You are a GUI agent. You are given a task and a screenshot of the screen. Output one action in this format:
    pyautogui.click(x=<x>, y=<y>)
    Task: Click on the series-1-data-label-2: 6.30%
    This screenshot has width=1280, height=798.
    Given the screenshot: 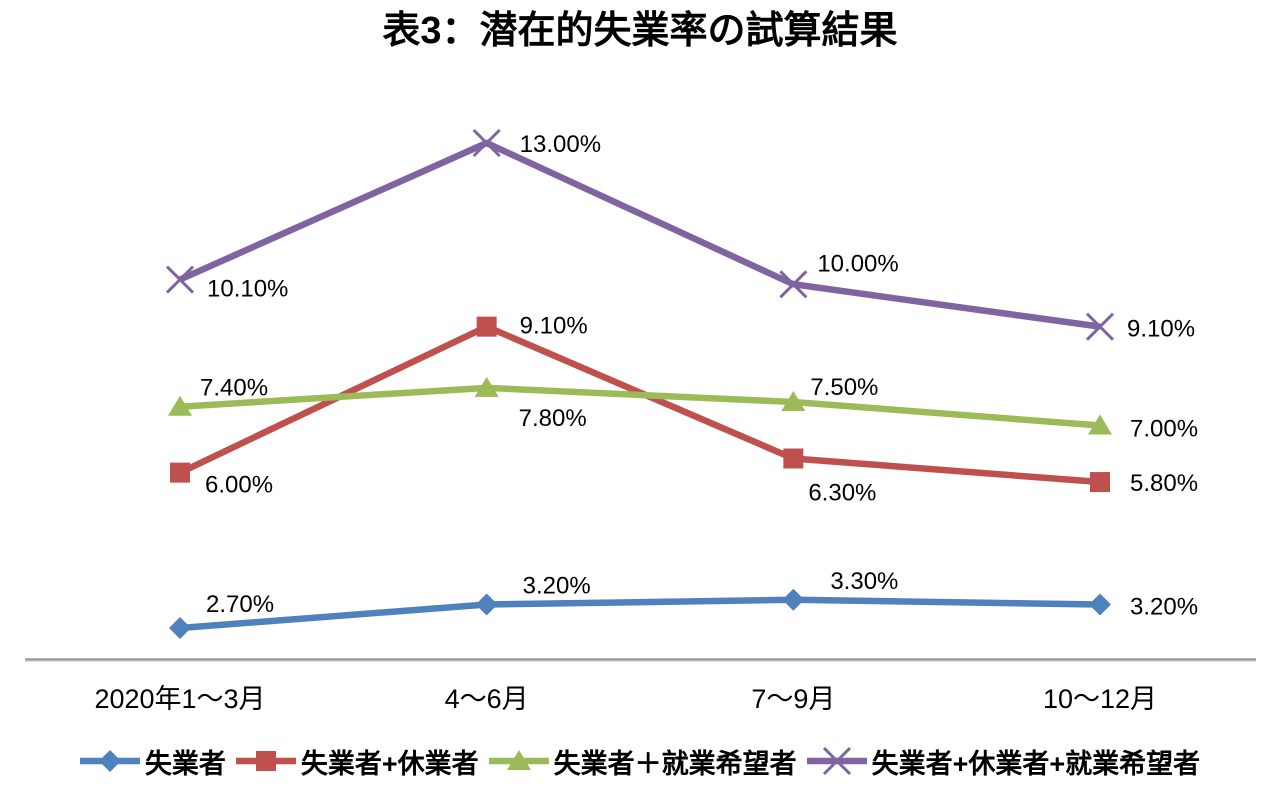 What is the action you would take?
    pyautogui.click(x=842, y=493)
    